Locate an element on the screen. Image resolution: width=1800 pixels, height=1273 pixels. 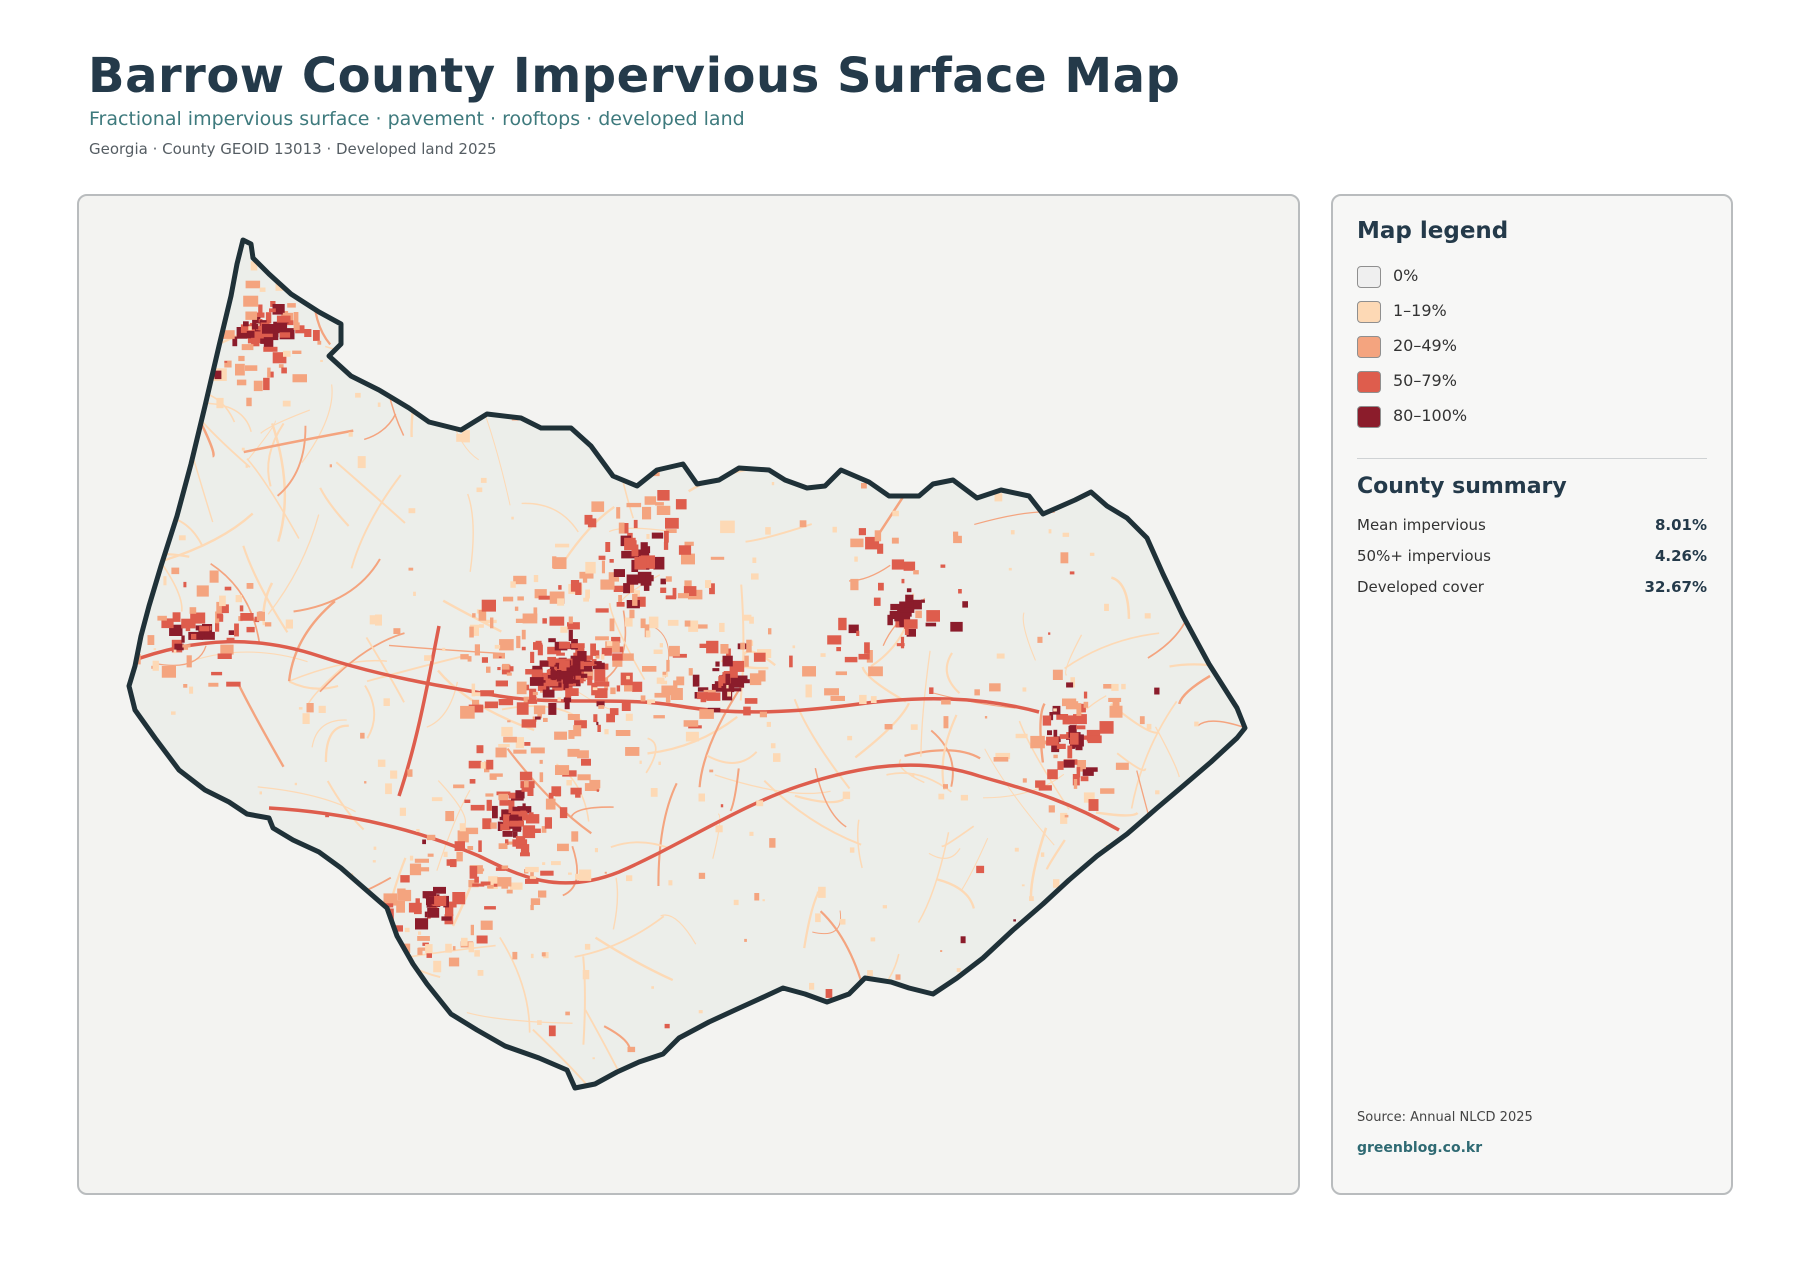
site-link: greenblog.co.kr is located at coordinates (1420, 1148).